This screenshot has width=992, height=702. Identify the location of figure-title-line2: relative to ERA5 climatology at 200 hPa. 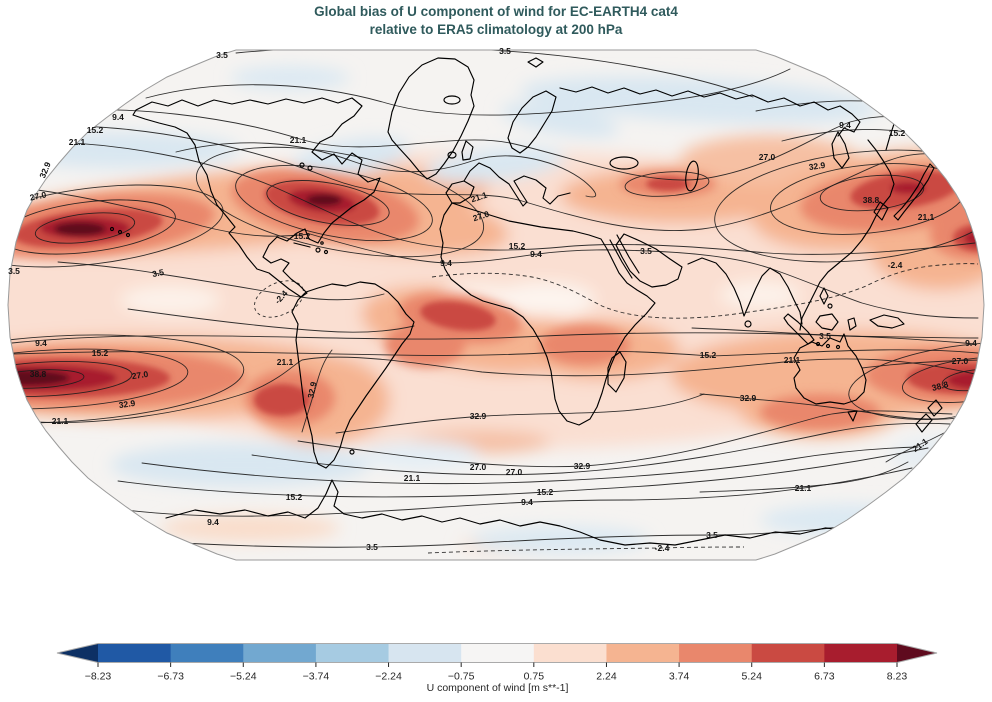
(496, 29).